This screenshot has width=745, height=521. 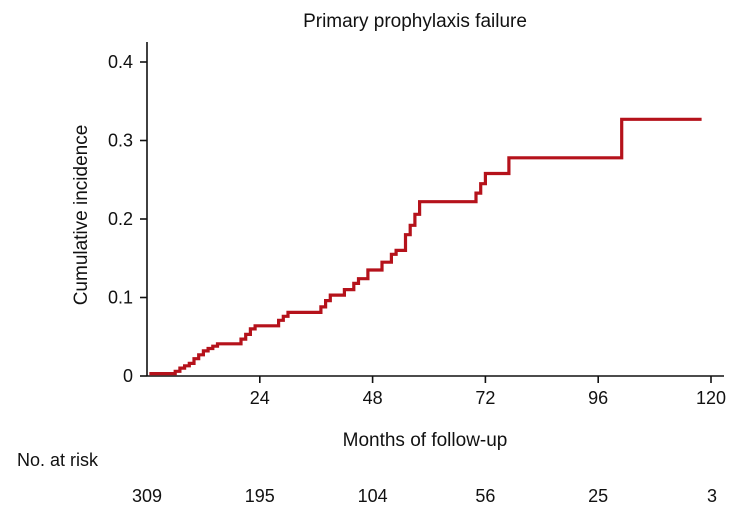 What do you see at coordinates (120, 62) in the screenshot?
I see `y-tick-label: 0.4` at bounding box center [120, 62].